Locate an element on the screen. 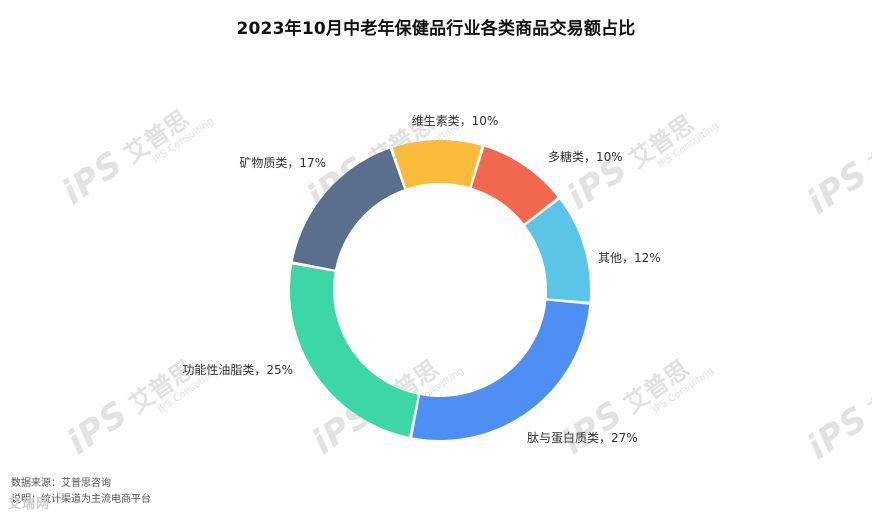  slice-label-2: 多糖类，10% is located at coordinates (585, 156).